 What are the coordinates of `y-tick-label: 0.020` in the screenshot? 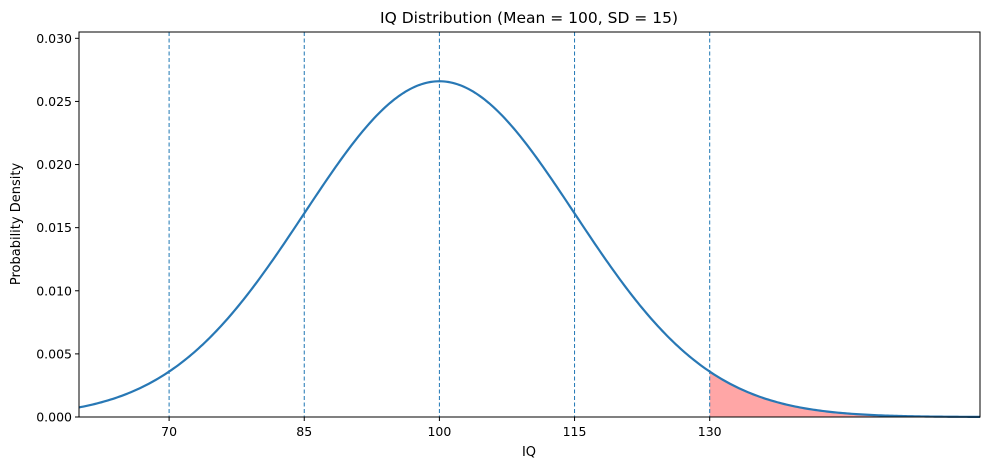 It's located at (54, 164).